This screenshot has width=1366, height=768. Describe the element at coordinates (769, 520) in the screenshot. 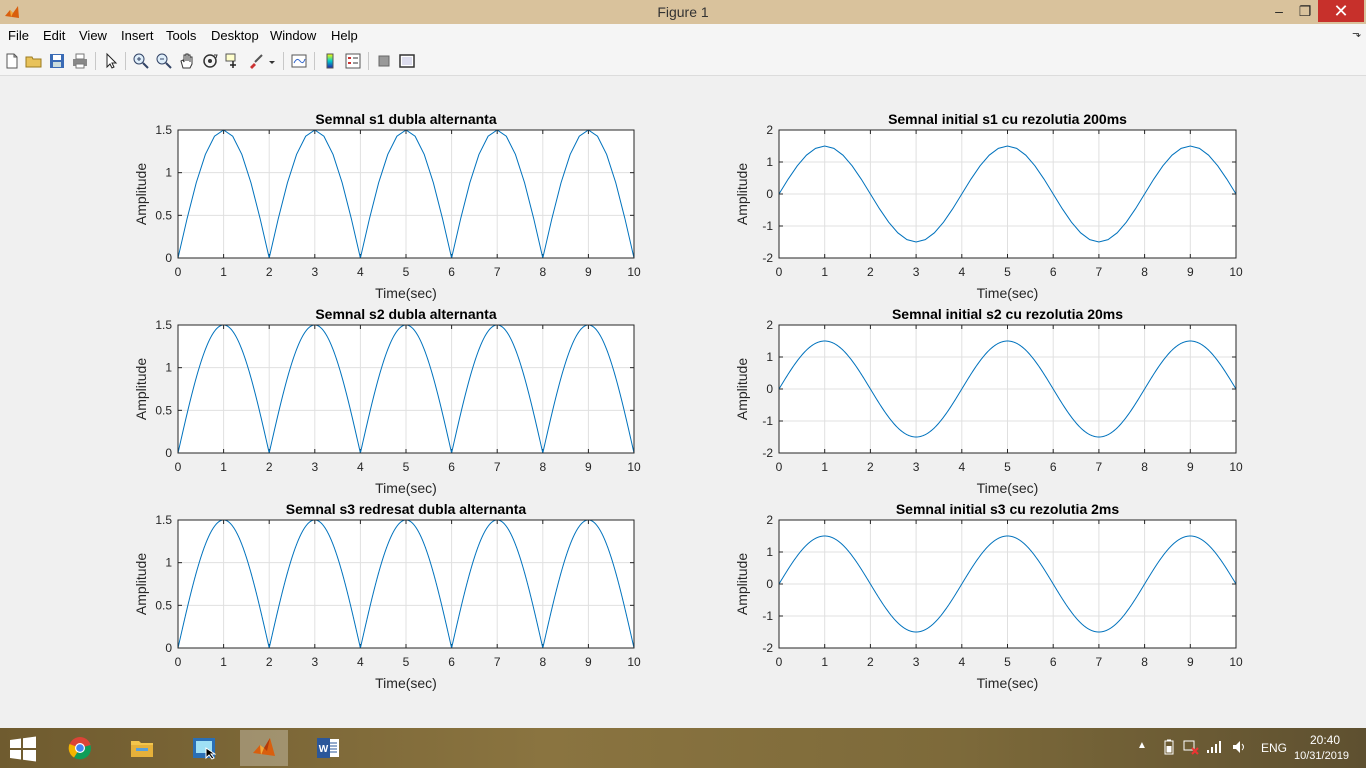

I see `subplot-6-ytick-label: 2` at that location.